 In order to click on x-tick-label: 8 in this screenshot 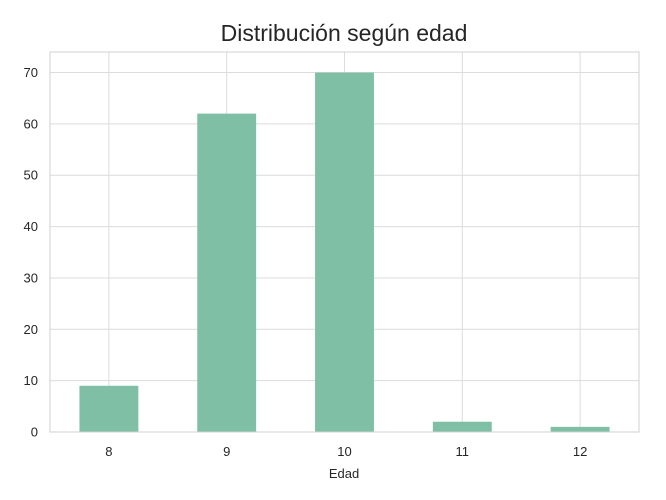, I will do `click(108, 451)`.